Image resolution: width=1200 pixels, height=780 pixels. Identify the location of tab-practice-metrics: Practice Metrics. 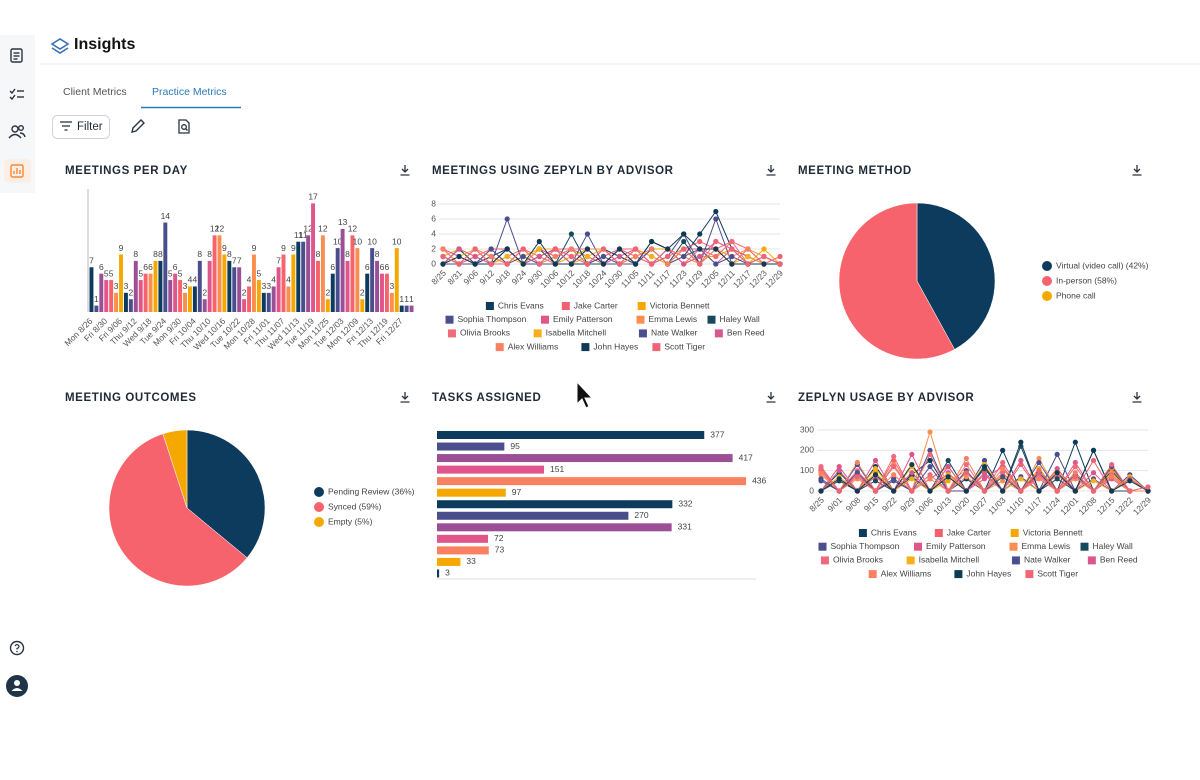
(189, 92).